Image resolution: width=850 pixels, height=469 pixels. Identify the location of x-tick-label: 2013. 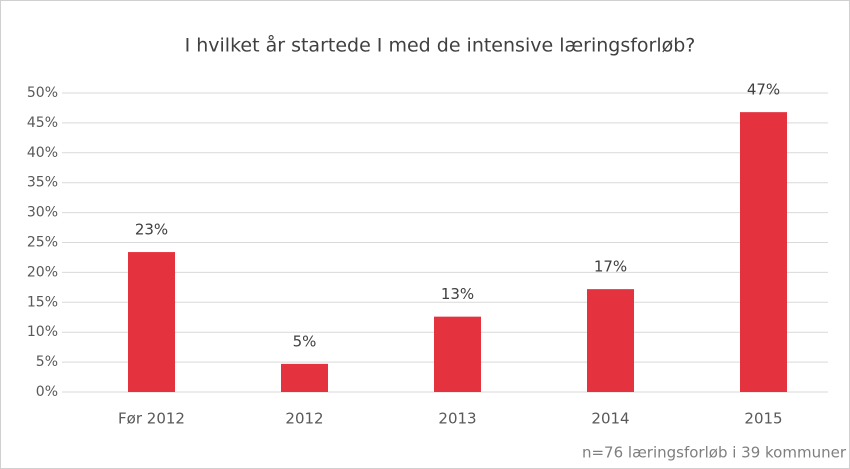
(457, 419).